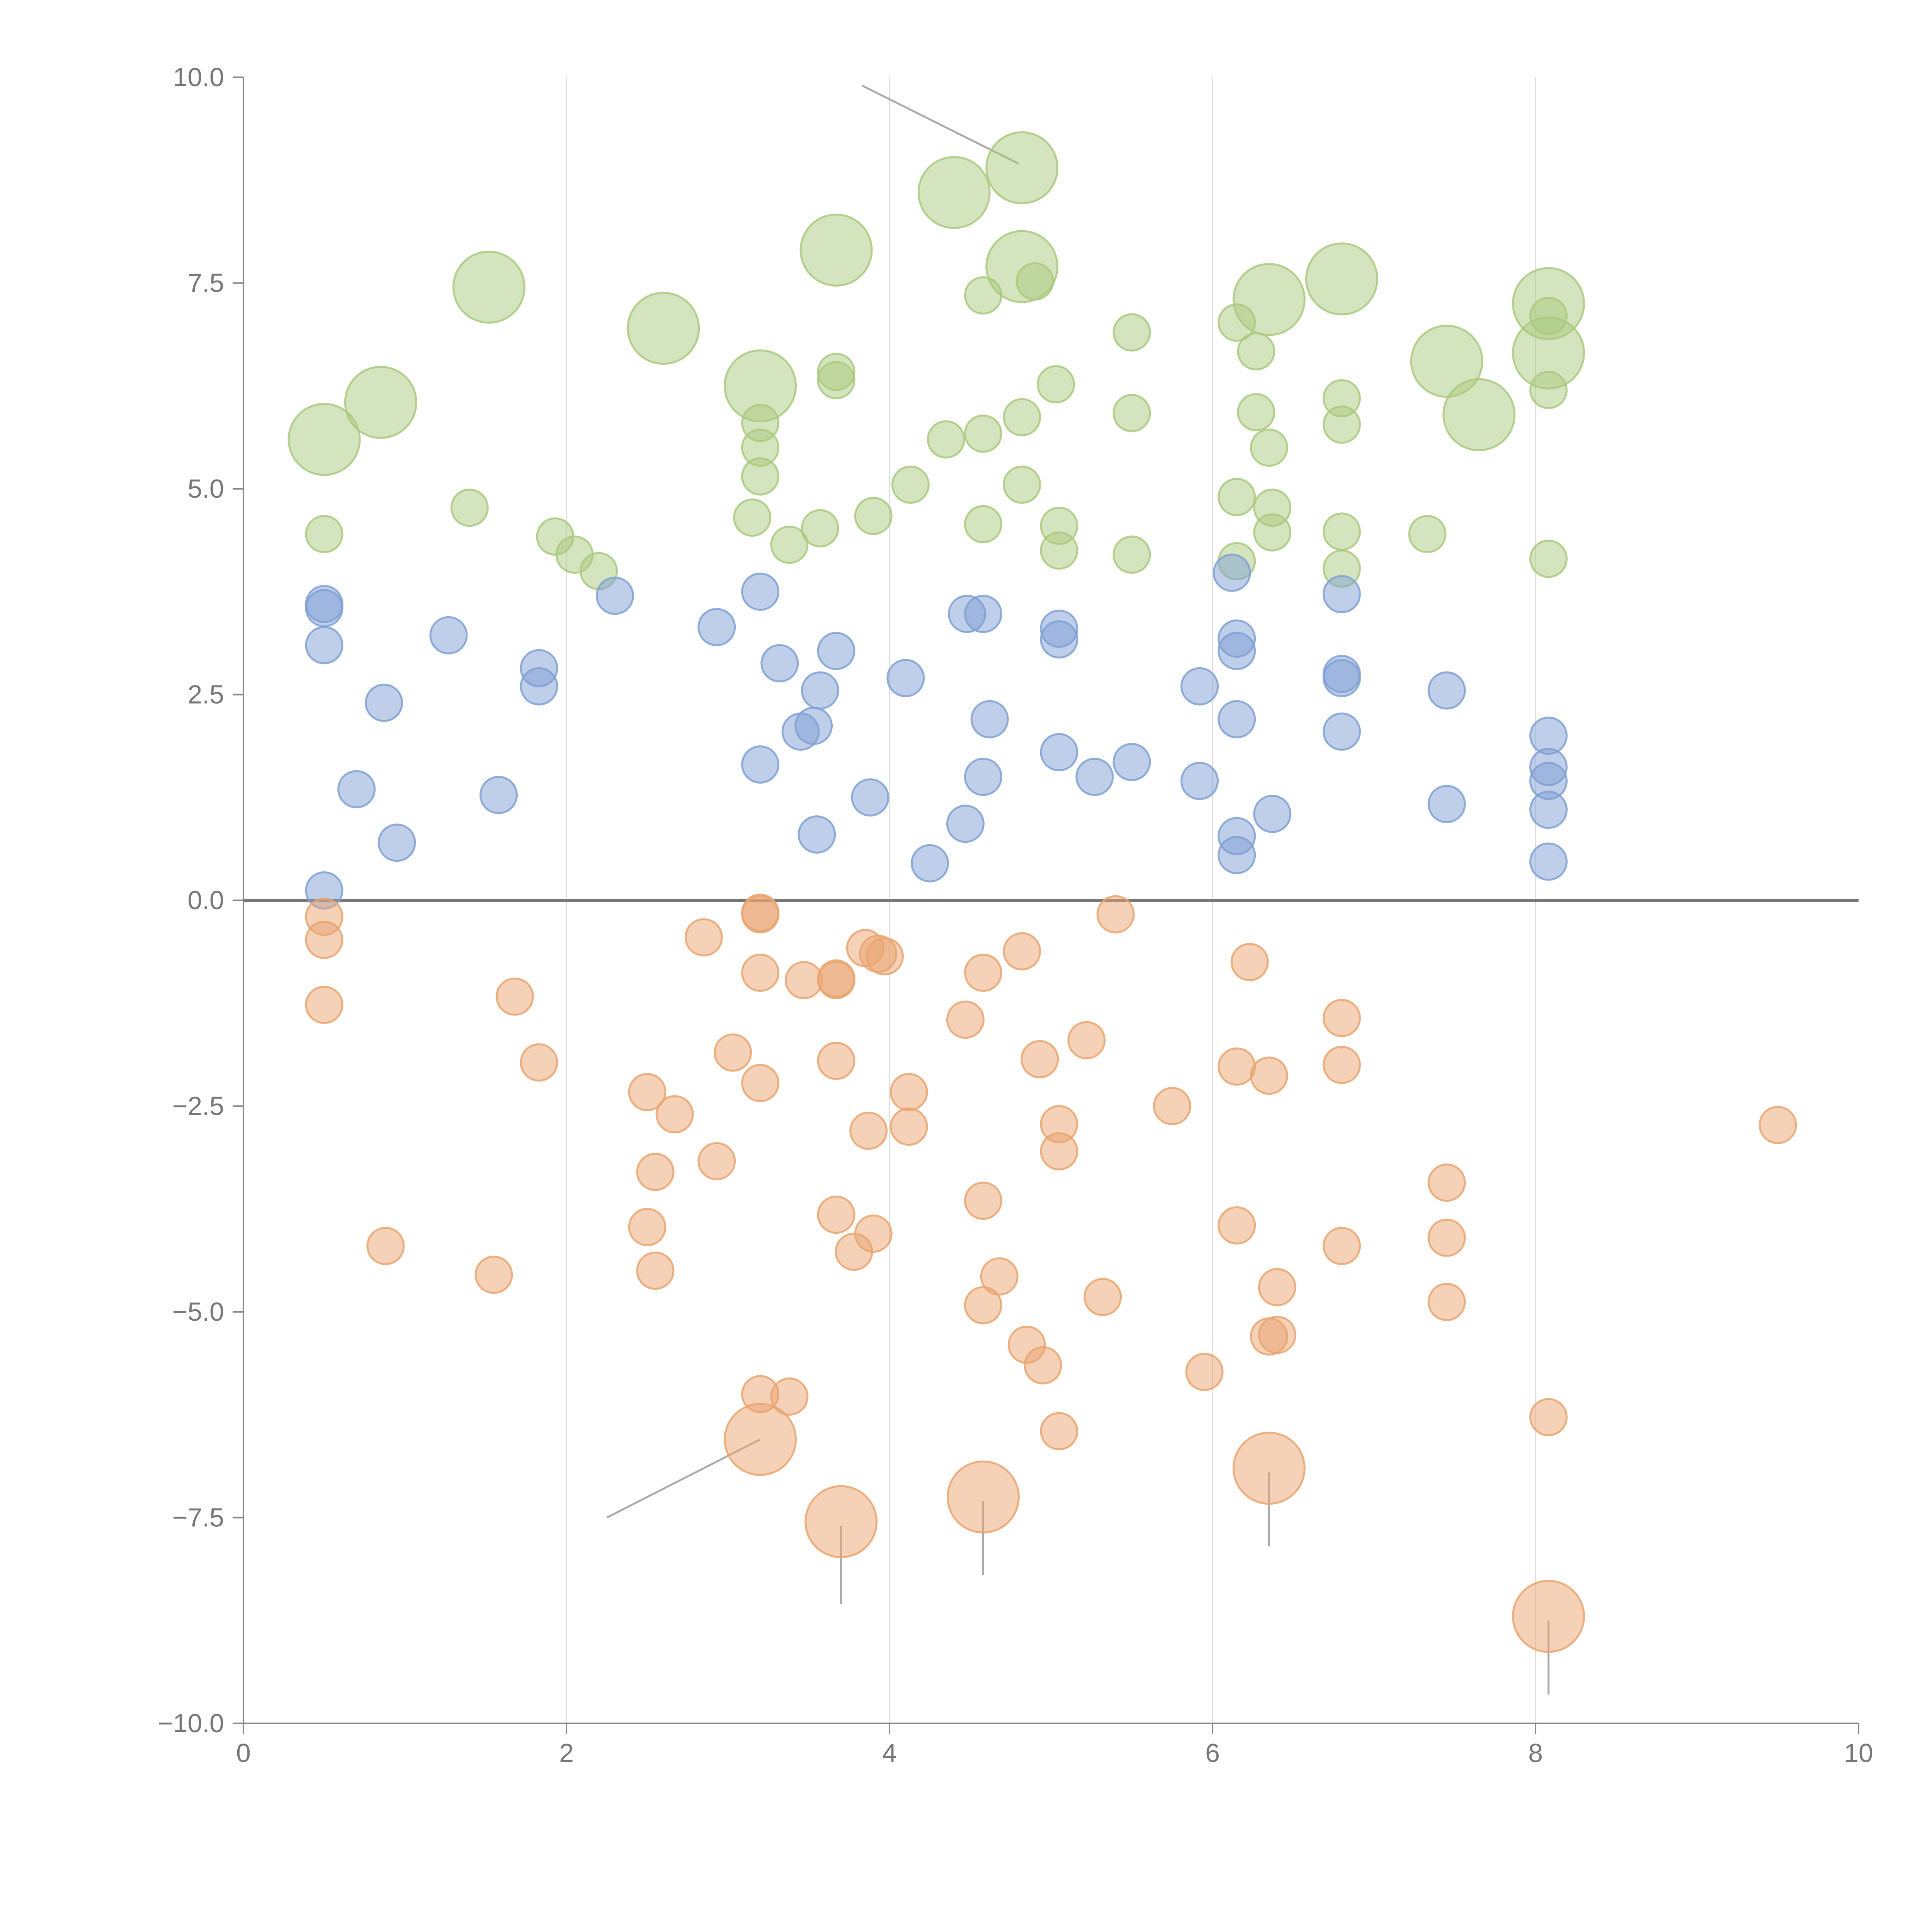  What do you see at coordinates (890, 1753) in the screenshot?
I see `x-tick-label: 4` at bounding box center [890, 1753].